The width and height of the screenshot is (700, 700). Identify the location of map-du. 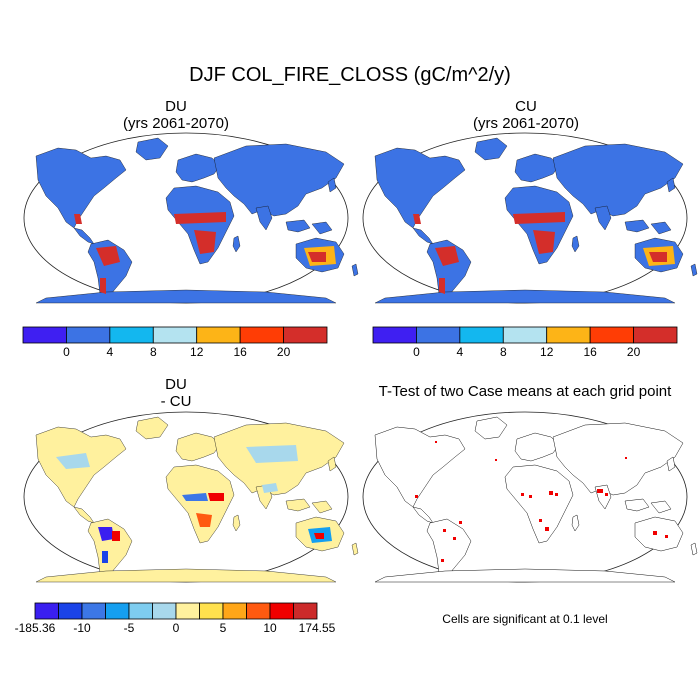
(191, 218).